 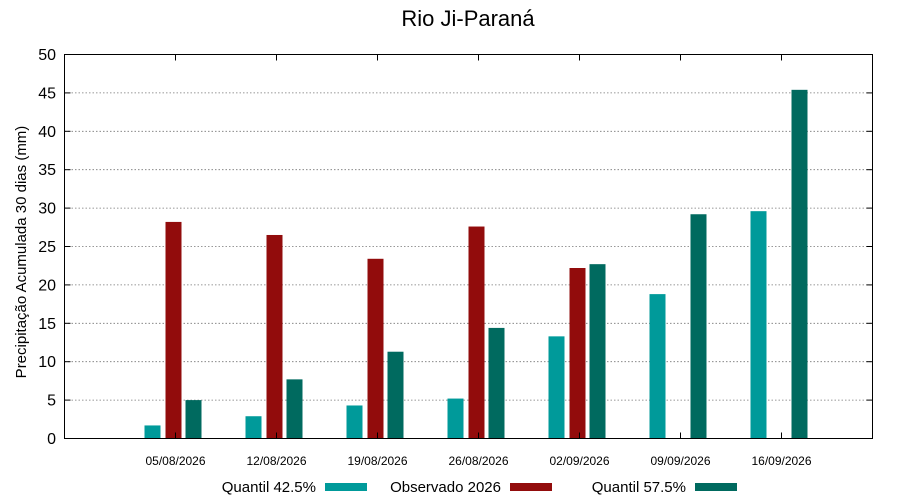 I want to click on chart-title: Rio Ji-Paraná, so click(x=468, y=18).